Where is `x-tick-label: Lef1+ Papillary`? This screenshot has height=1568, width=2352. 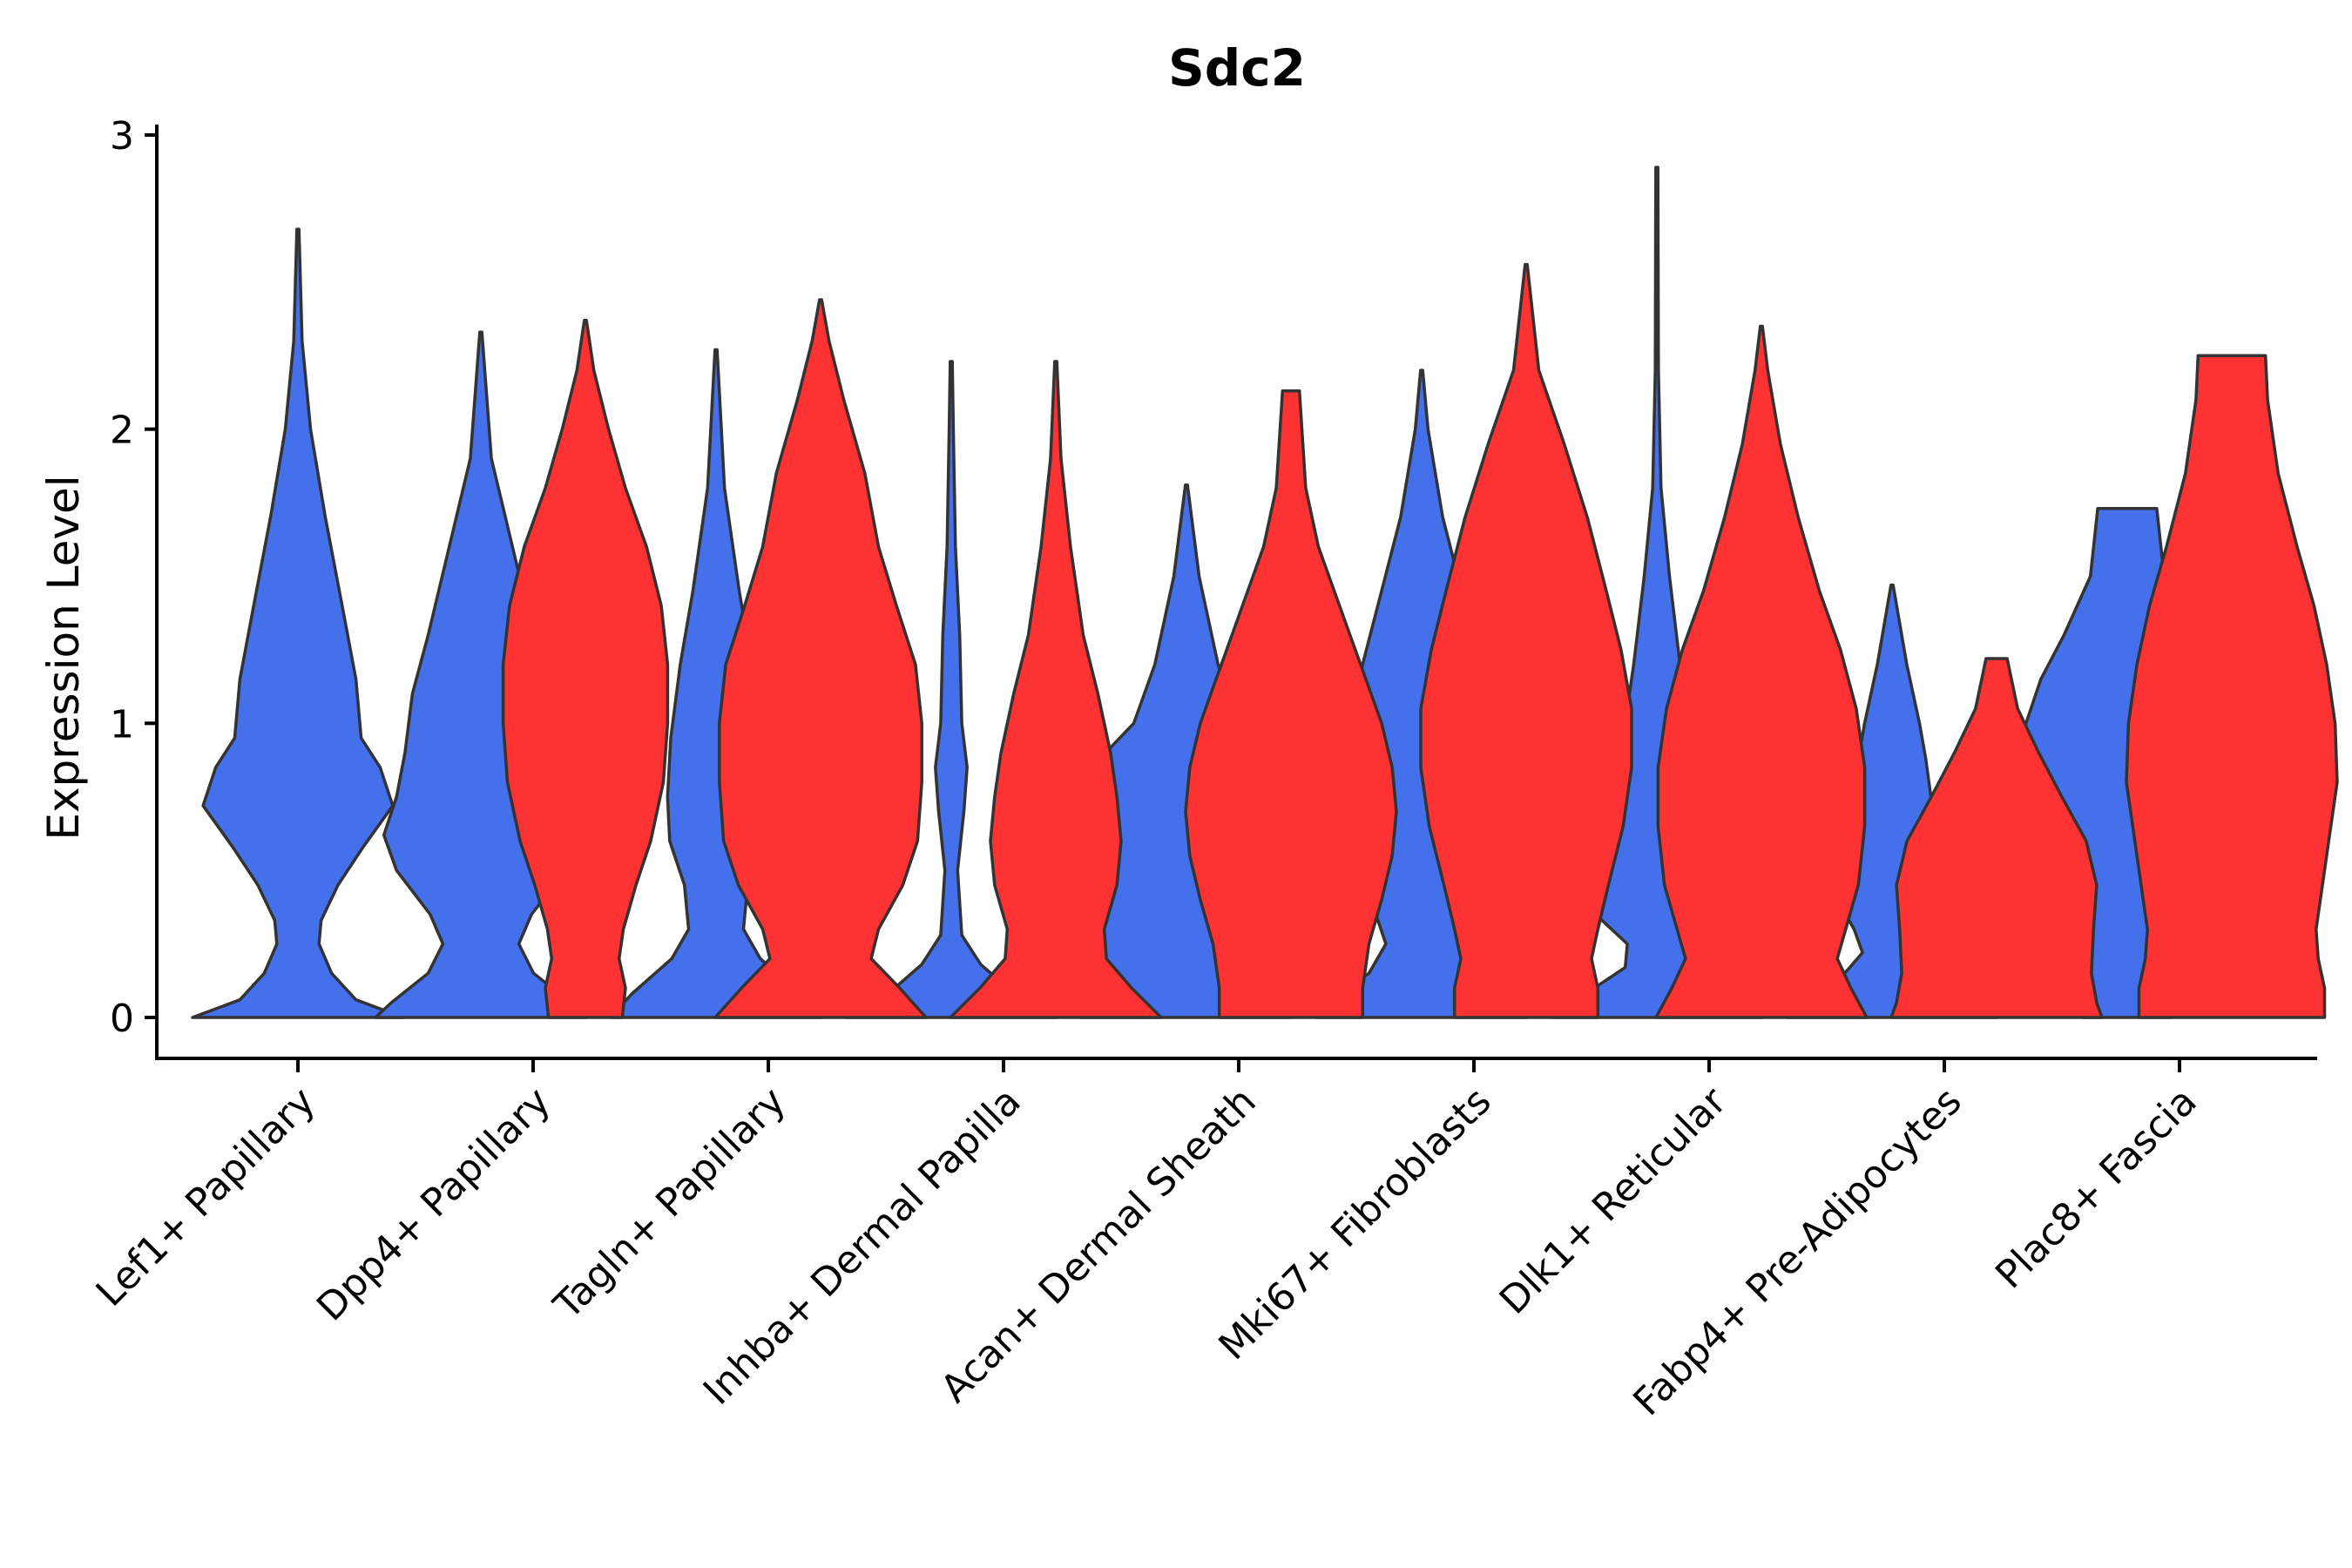 x-tick-label: Lef1+ Papillary is located at coordinates (206, 1197).